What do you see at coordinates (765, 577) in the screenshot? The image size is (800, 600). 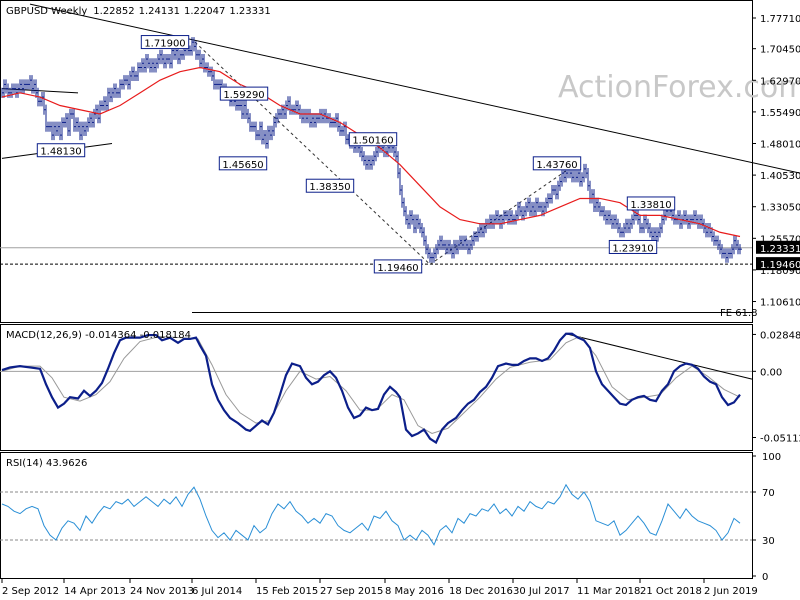 I see `rsi-y-tick-label: 0` at bounding box center [765, 577].